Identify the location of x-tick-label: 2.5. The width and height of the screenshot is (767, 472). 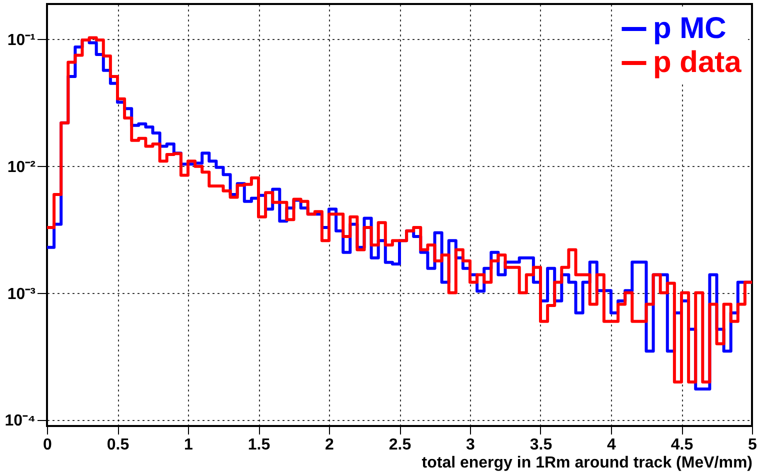
(400, 445).